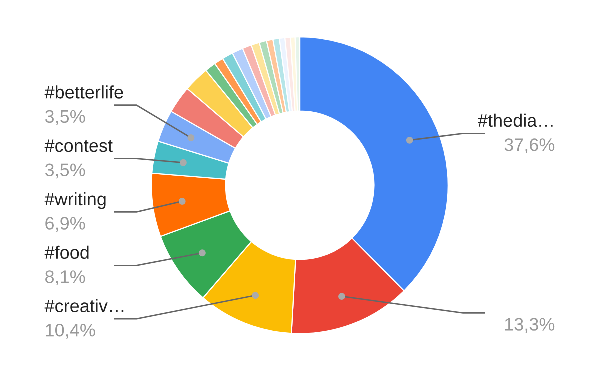 This screenshot has height=371, width=600. What do you see at coordinates (84, 92) in the screenshot?
I see `slice-label: #betterlife` at bounding box center [84, 92].